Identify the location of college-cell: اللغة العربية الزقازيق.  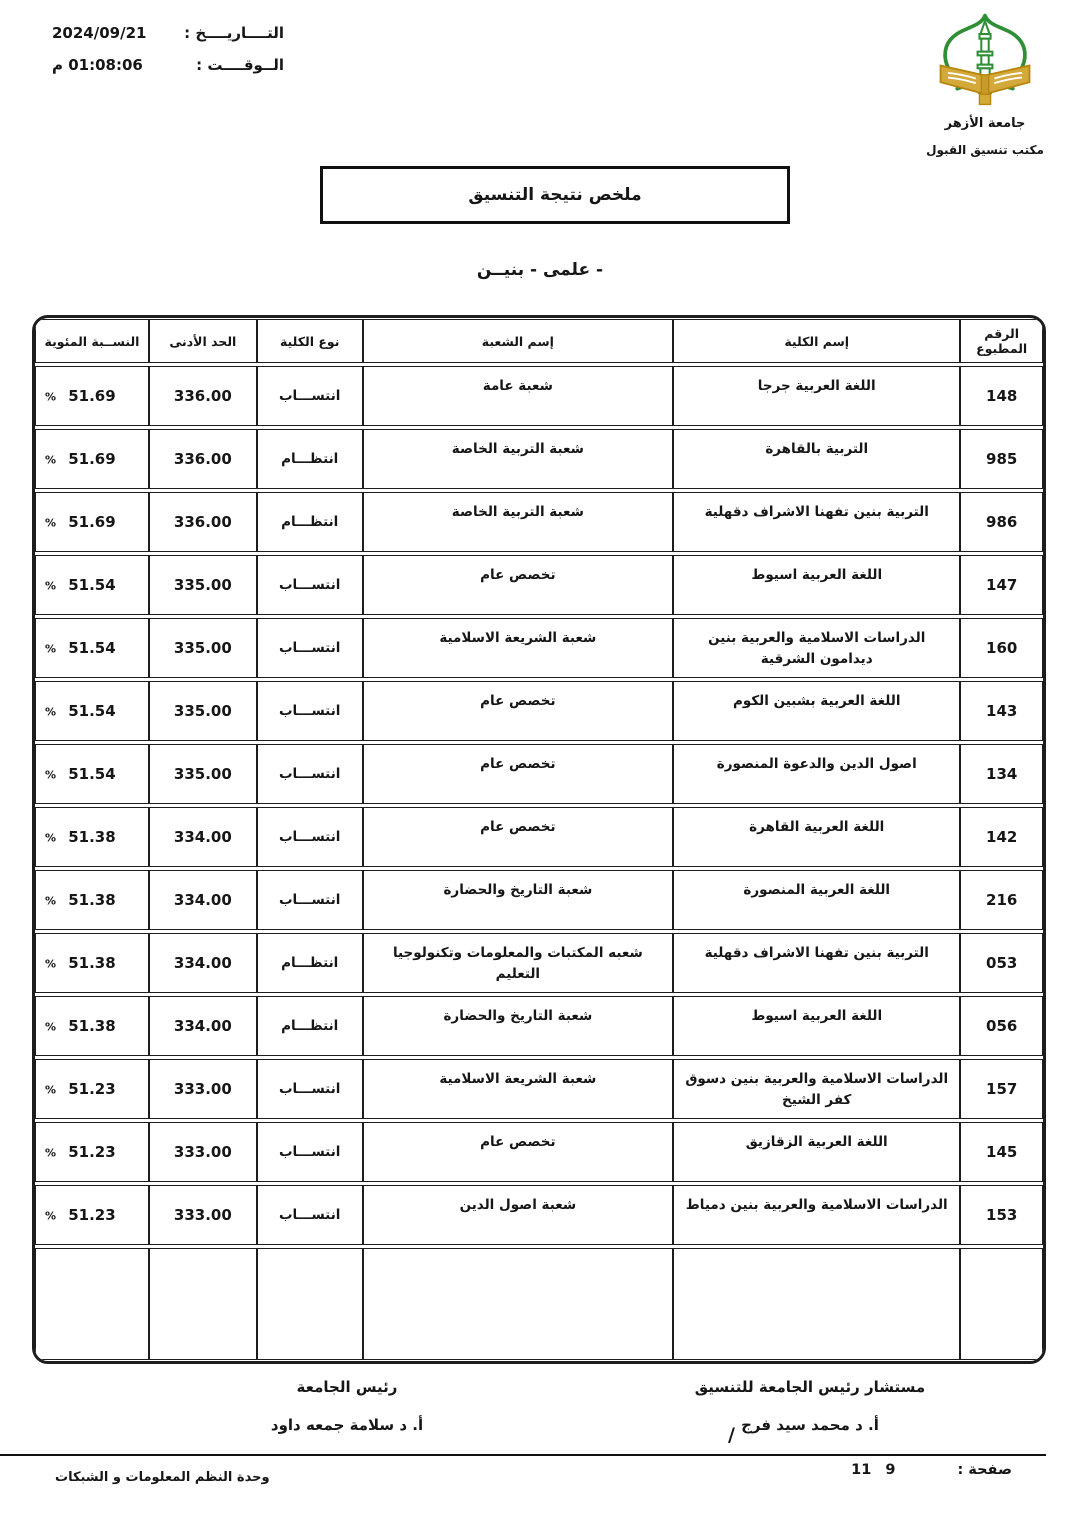
(817, 1152).